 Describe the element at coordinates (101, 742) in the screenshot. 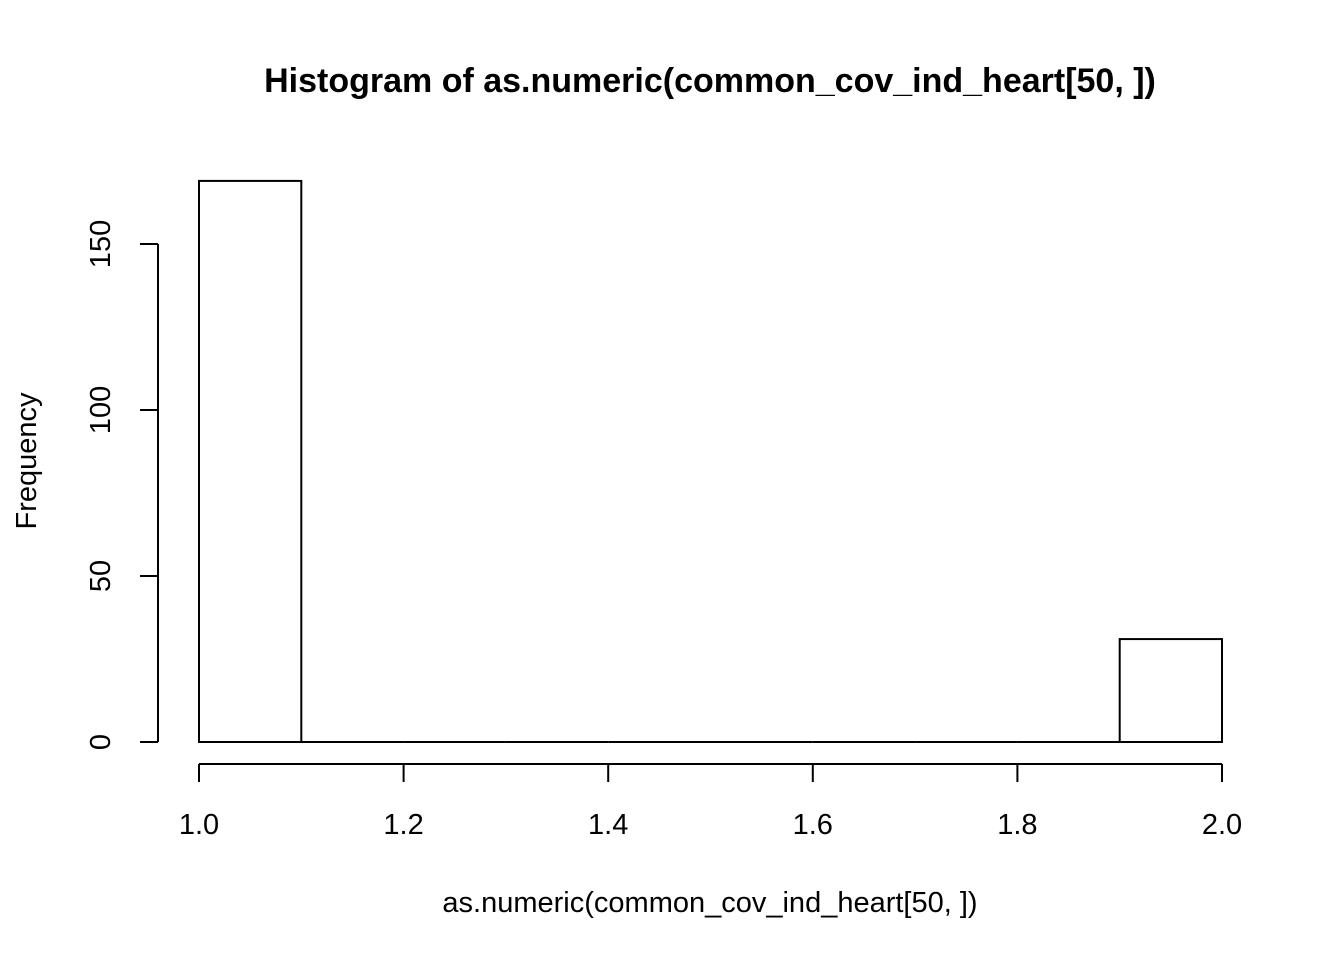

I see `y-tick-label-0: 0` at that location.